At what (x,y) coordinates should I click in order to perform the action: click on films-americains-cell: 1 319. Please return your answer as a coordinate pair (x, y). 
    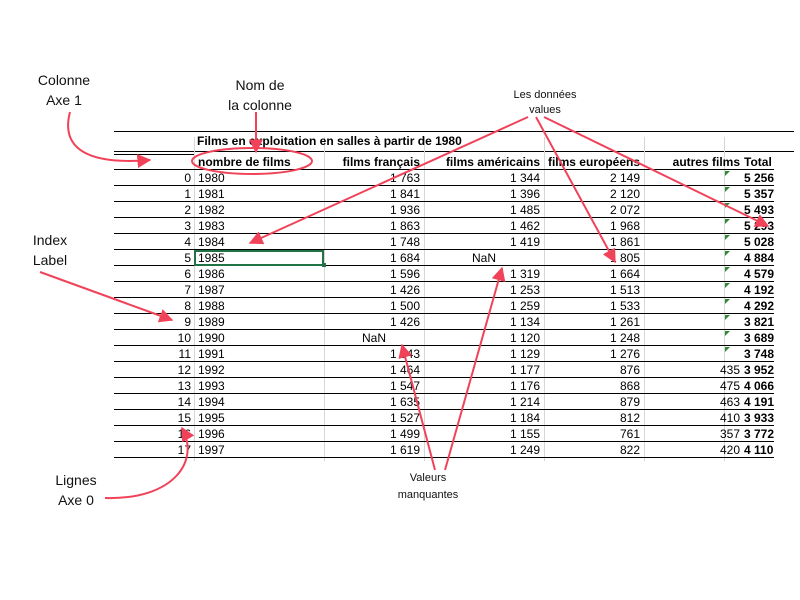
    Looking at the image, I should click on (484, 274).